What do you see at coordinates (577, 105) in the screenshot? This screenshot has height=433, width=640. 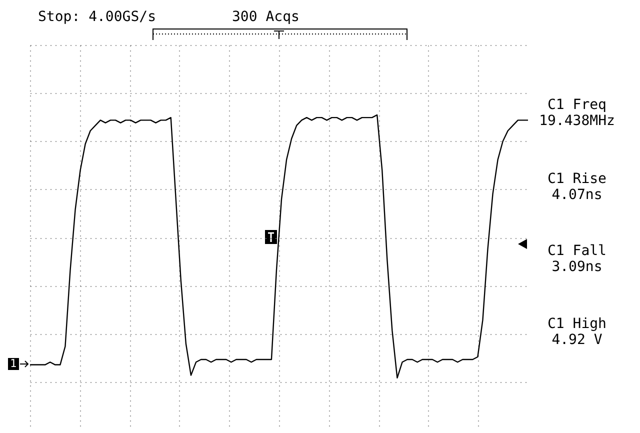 I see `text: C1 Freq` at bounding box center [577, 105].